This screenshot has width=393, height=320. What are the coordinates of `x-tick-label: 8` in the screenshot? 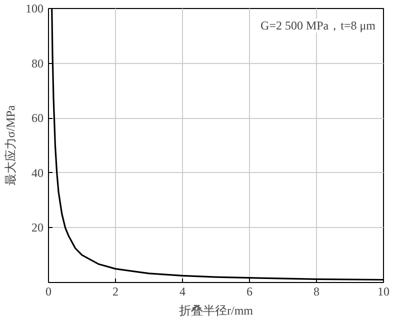 It's located at (317, 291).